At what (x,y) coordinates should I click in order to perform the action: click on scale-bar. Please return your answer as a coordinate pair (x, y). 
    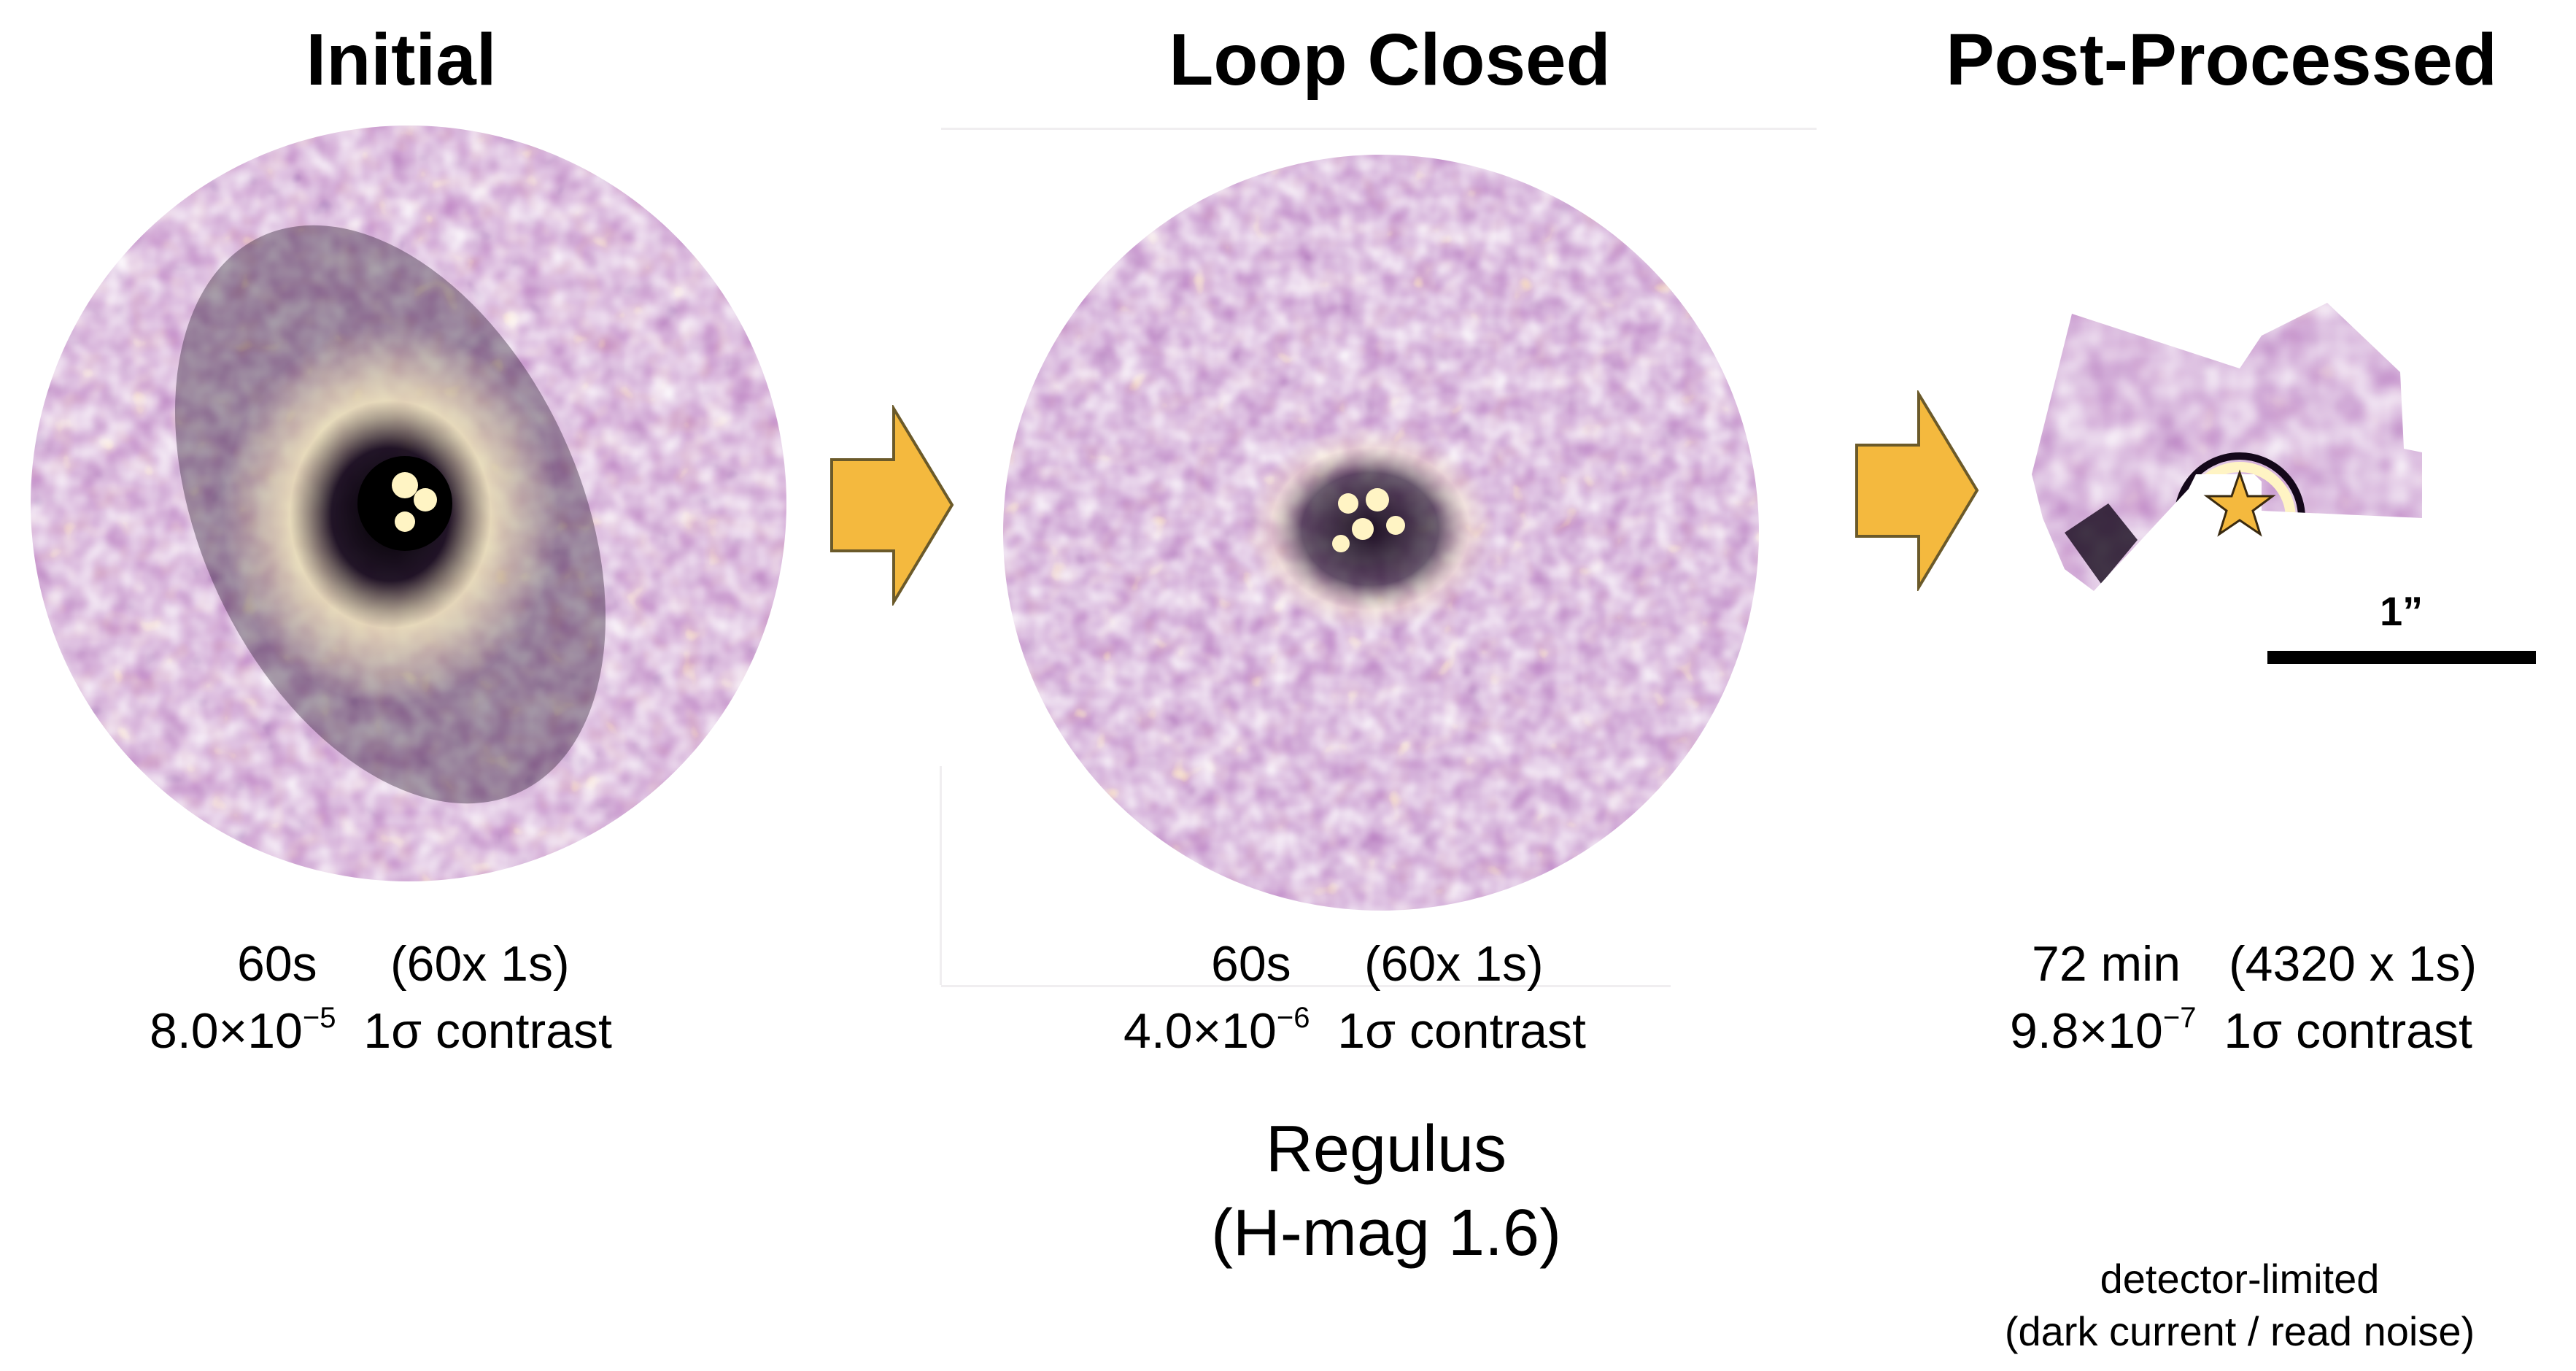
    Looking at the image, I should click on (2401, 657).